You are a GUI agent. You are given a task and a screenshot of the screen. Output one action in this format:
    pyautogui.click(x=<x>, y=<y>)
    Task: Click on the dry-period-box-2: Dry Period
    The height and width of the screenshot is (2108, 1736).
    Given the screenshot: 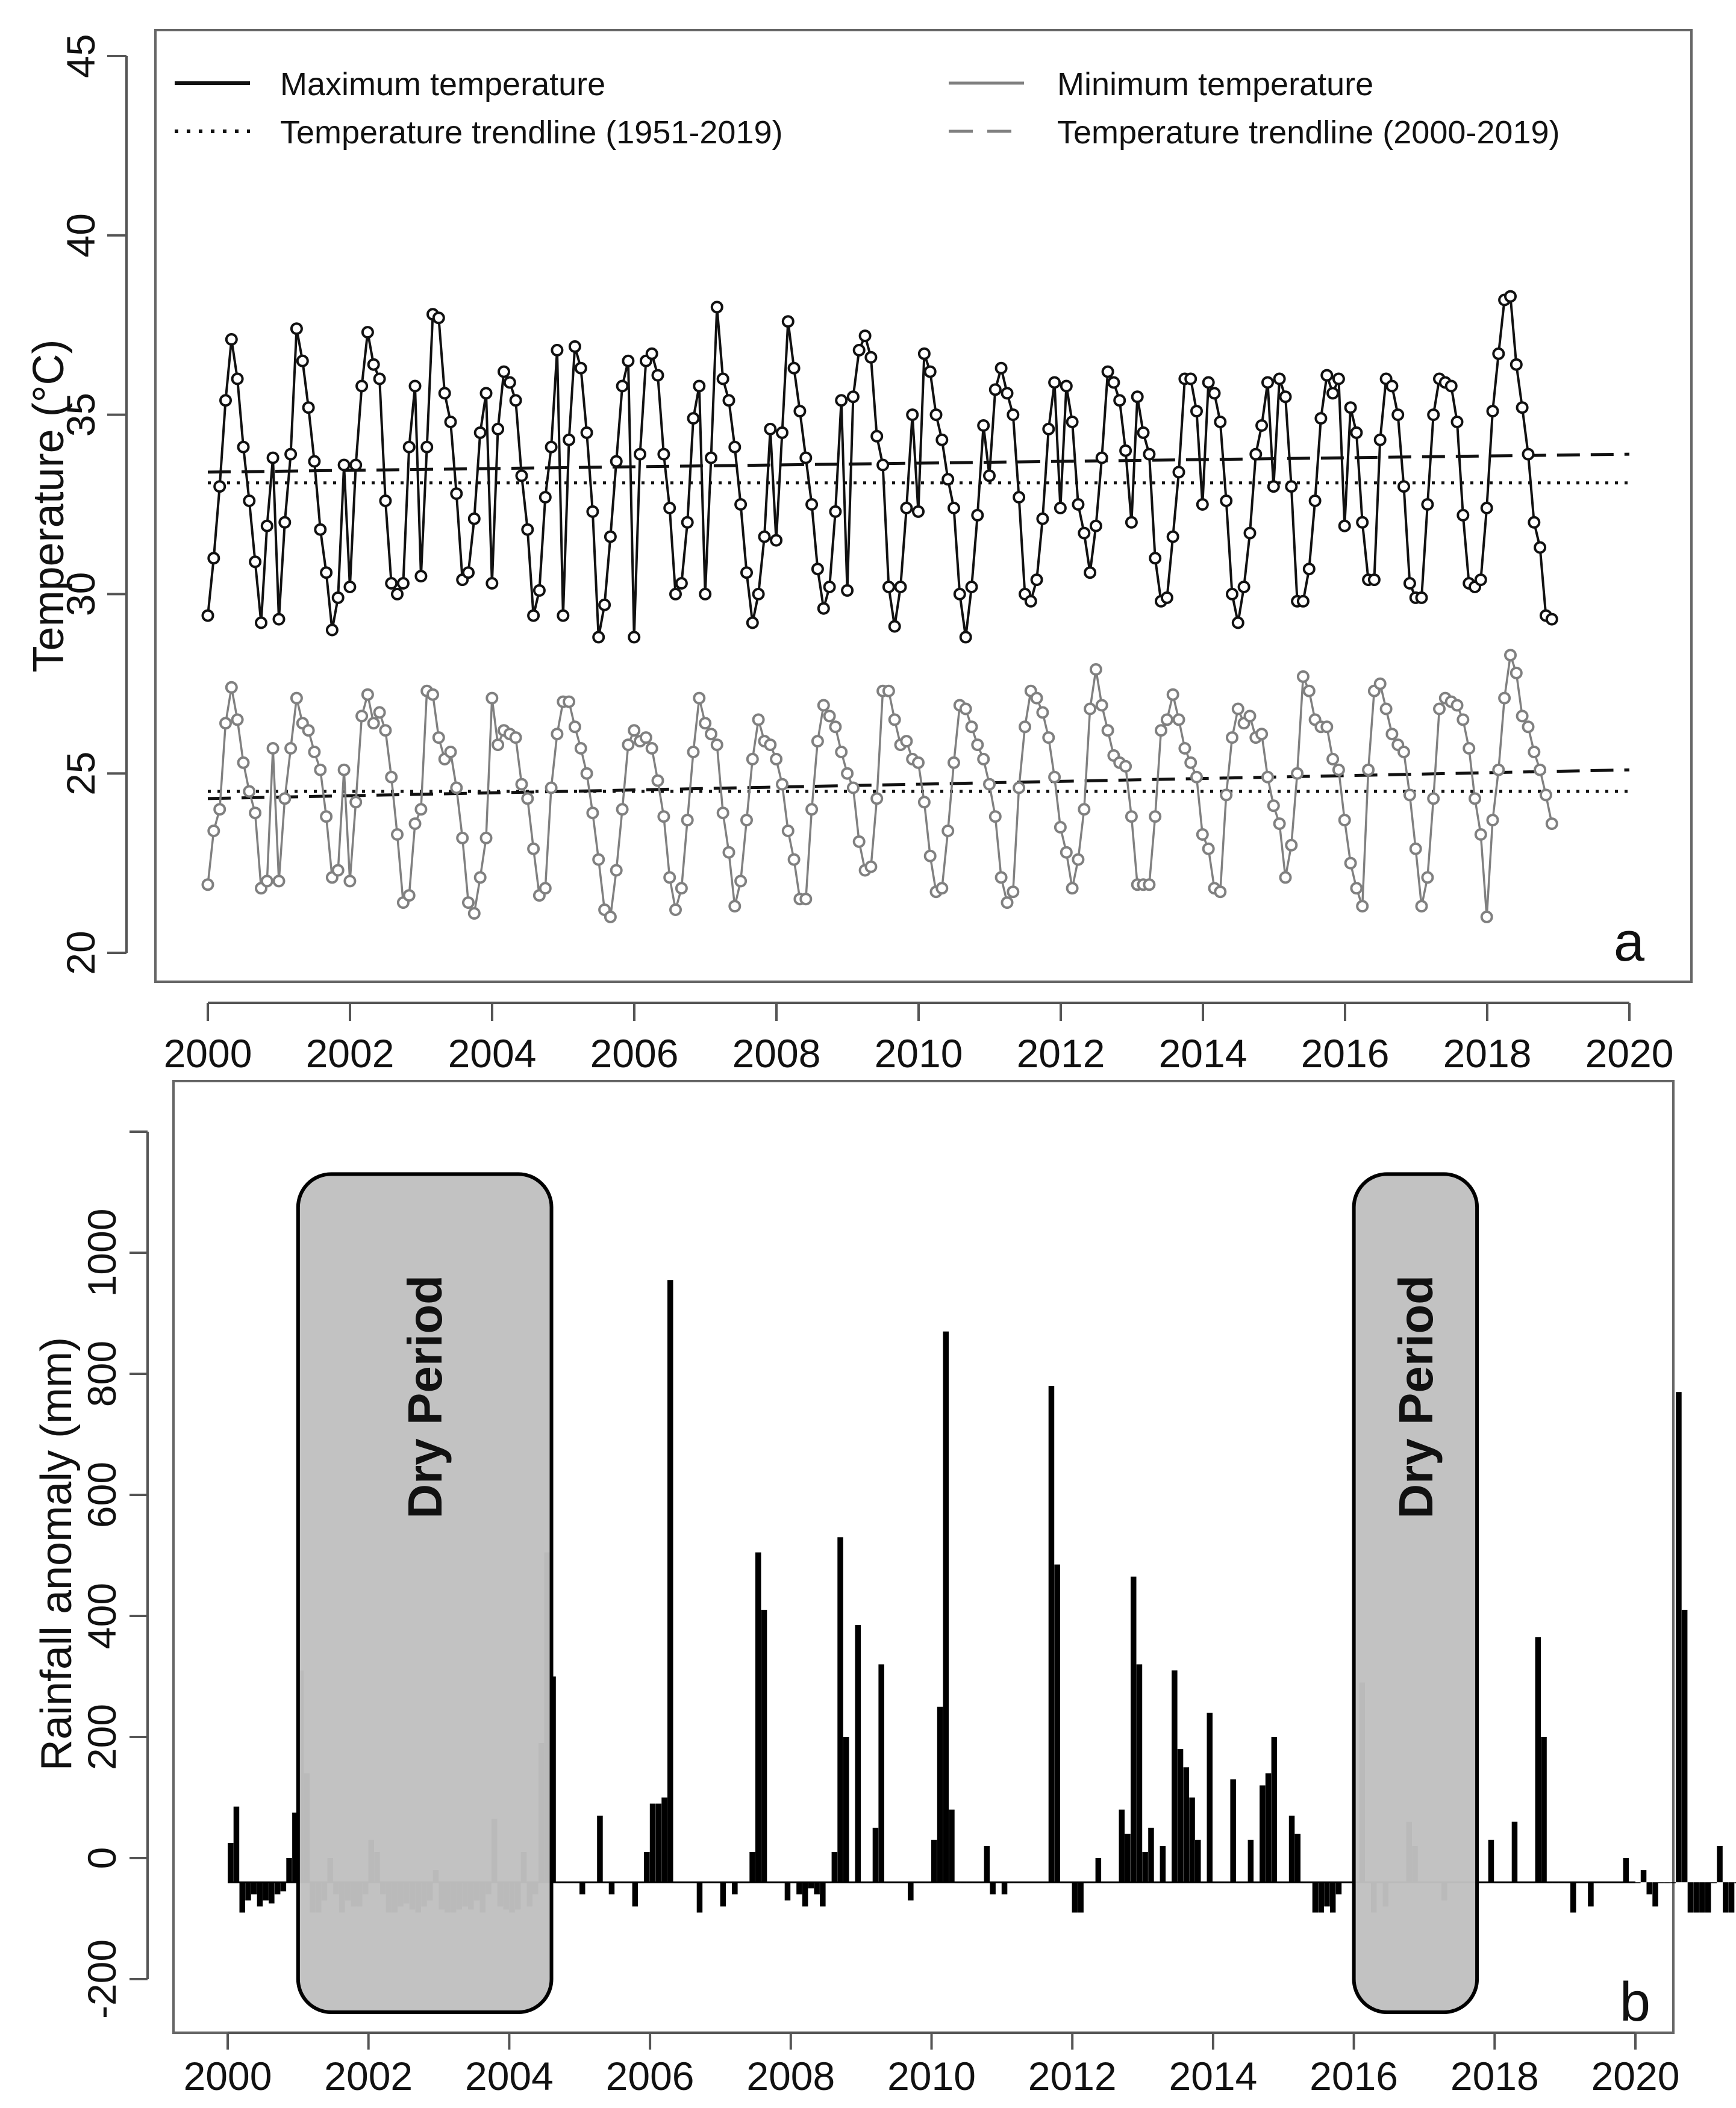 What is the action you would take?
    pyautogui.click(x=1415, y=1593)
    